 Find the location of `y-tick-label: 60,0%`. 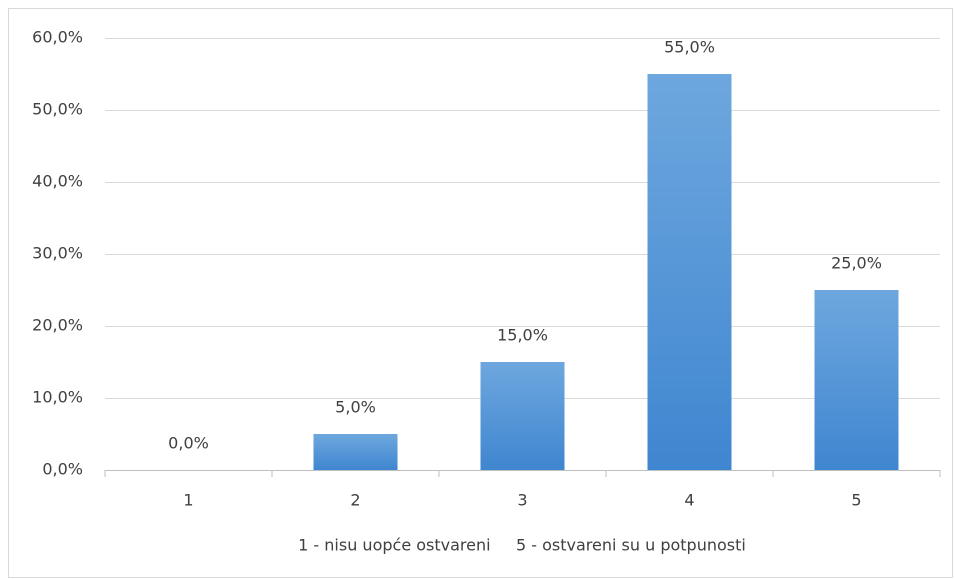

y-tick-label: 60,0% is located at coordinates (57, 37).